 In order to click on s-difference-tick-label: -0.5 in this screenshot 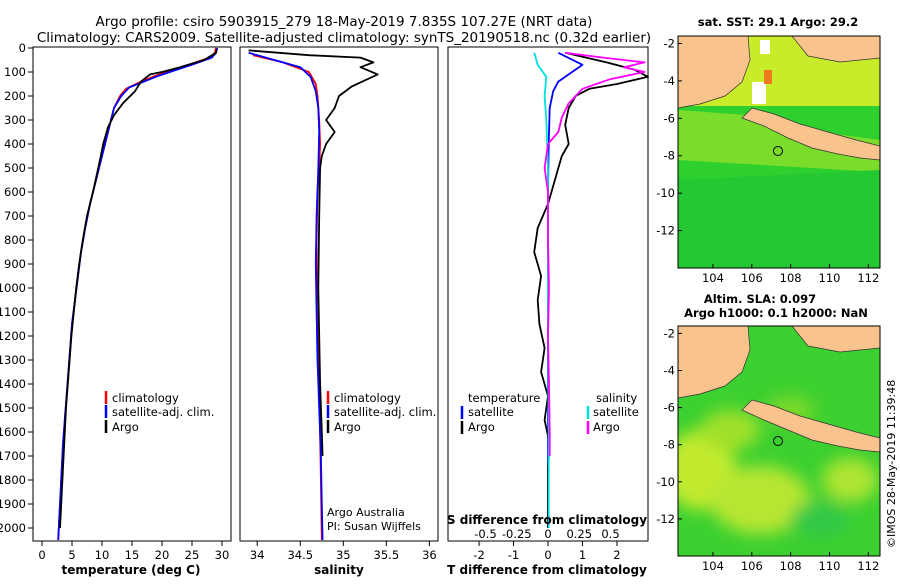, I will do `click(485, 534)`.